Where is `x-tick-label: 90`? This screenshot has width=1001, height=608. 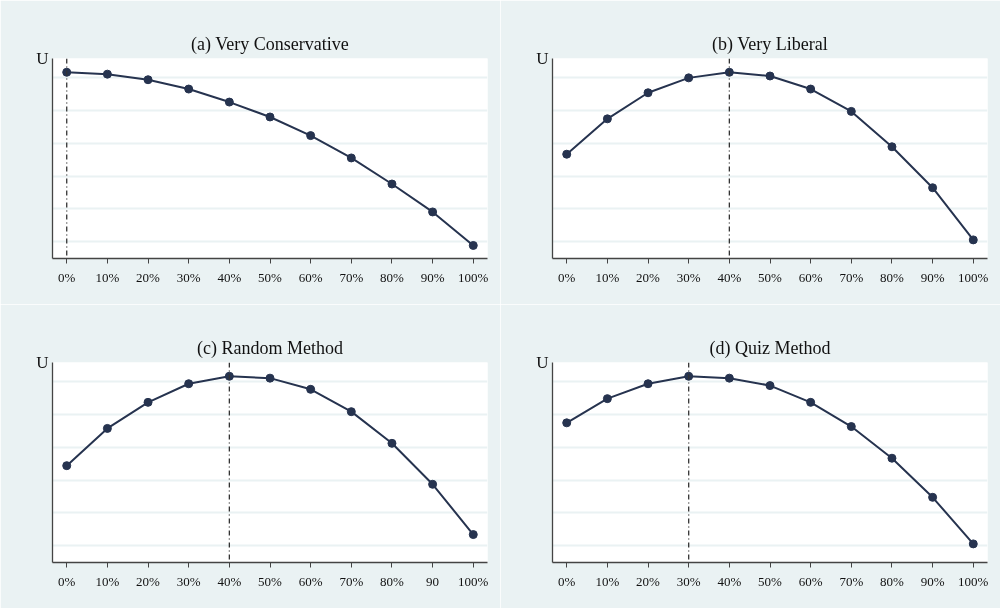
x-tick-label: 90 is located at coordinates (433, 581).